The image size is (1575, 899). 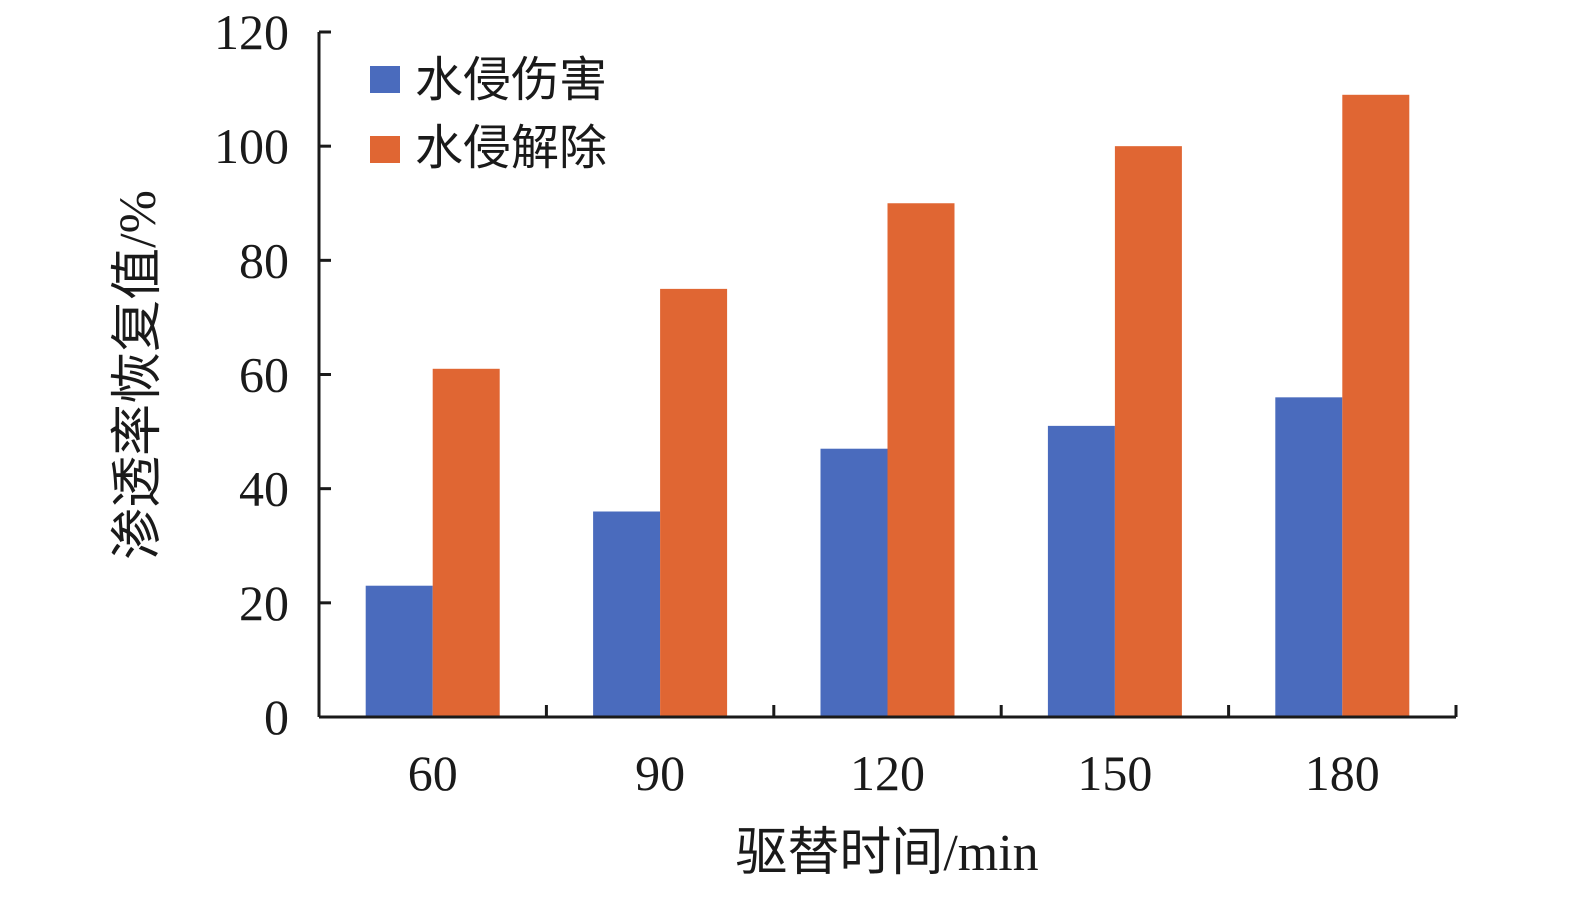 What do you see at coordinates (251, 146) in the screenshot?
I see `y-tick-label: 100` at bounding box center [251, 146].